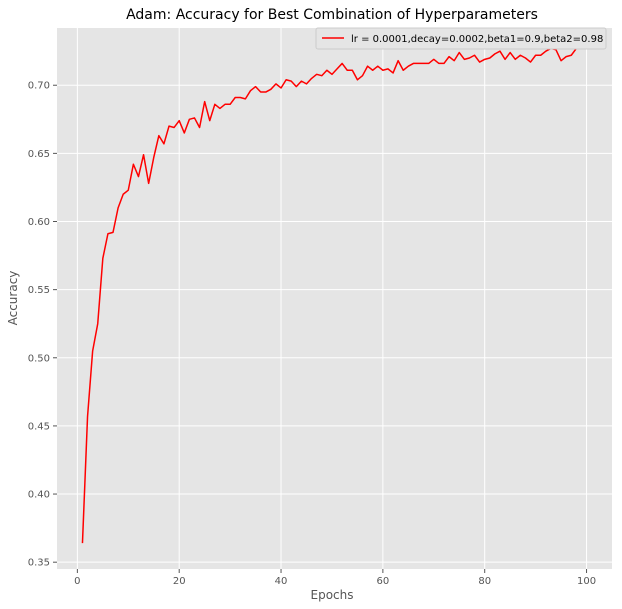 The image size is (622, 609). I want to click on y-tick-label: 0.35, so click(39, 563).